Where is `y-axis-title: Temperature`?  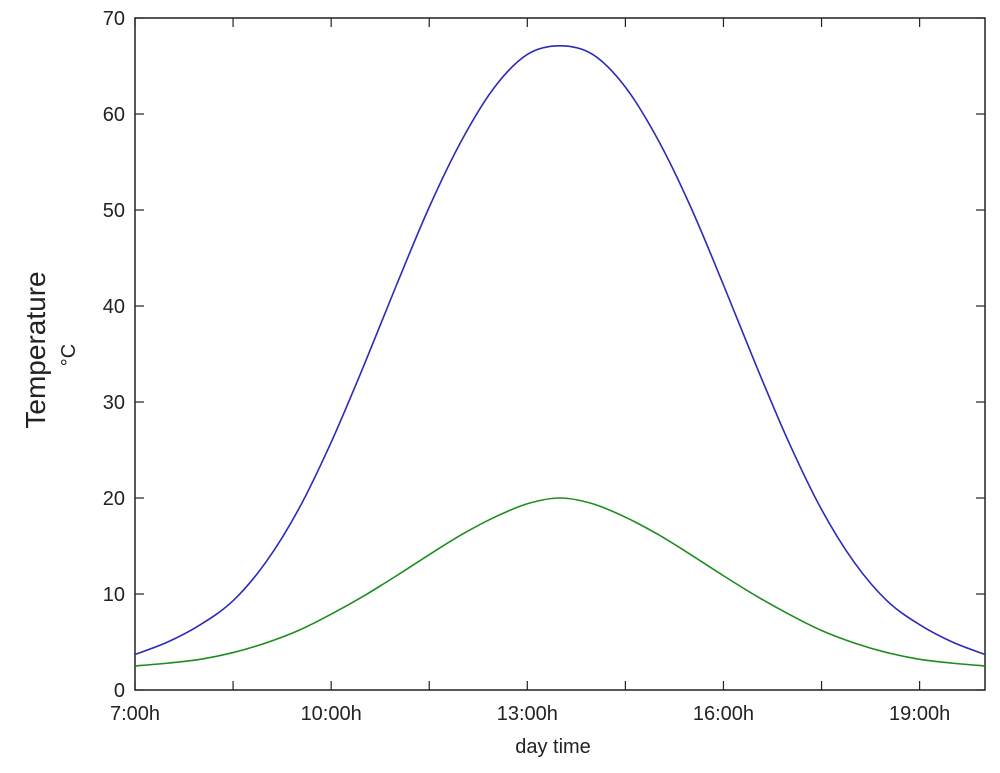 y-axis-title: Temperature is located at coordinates (35, 349).